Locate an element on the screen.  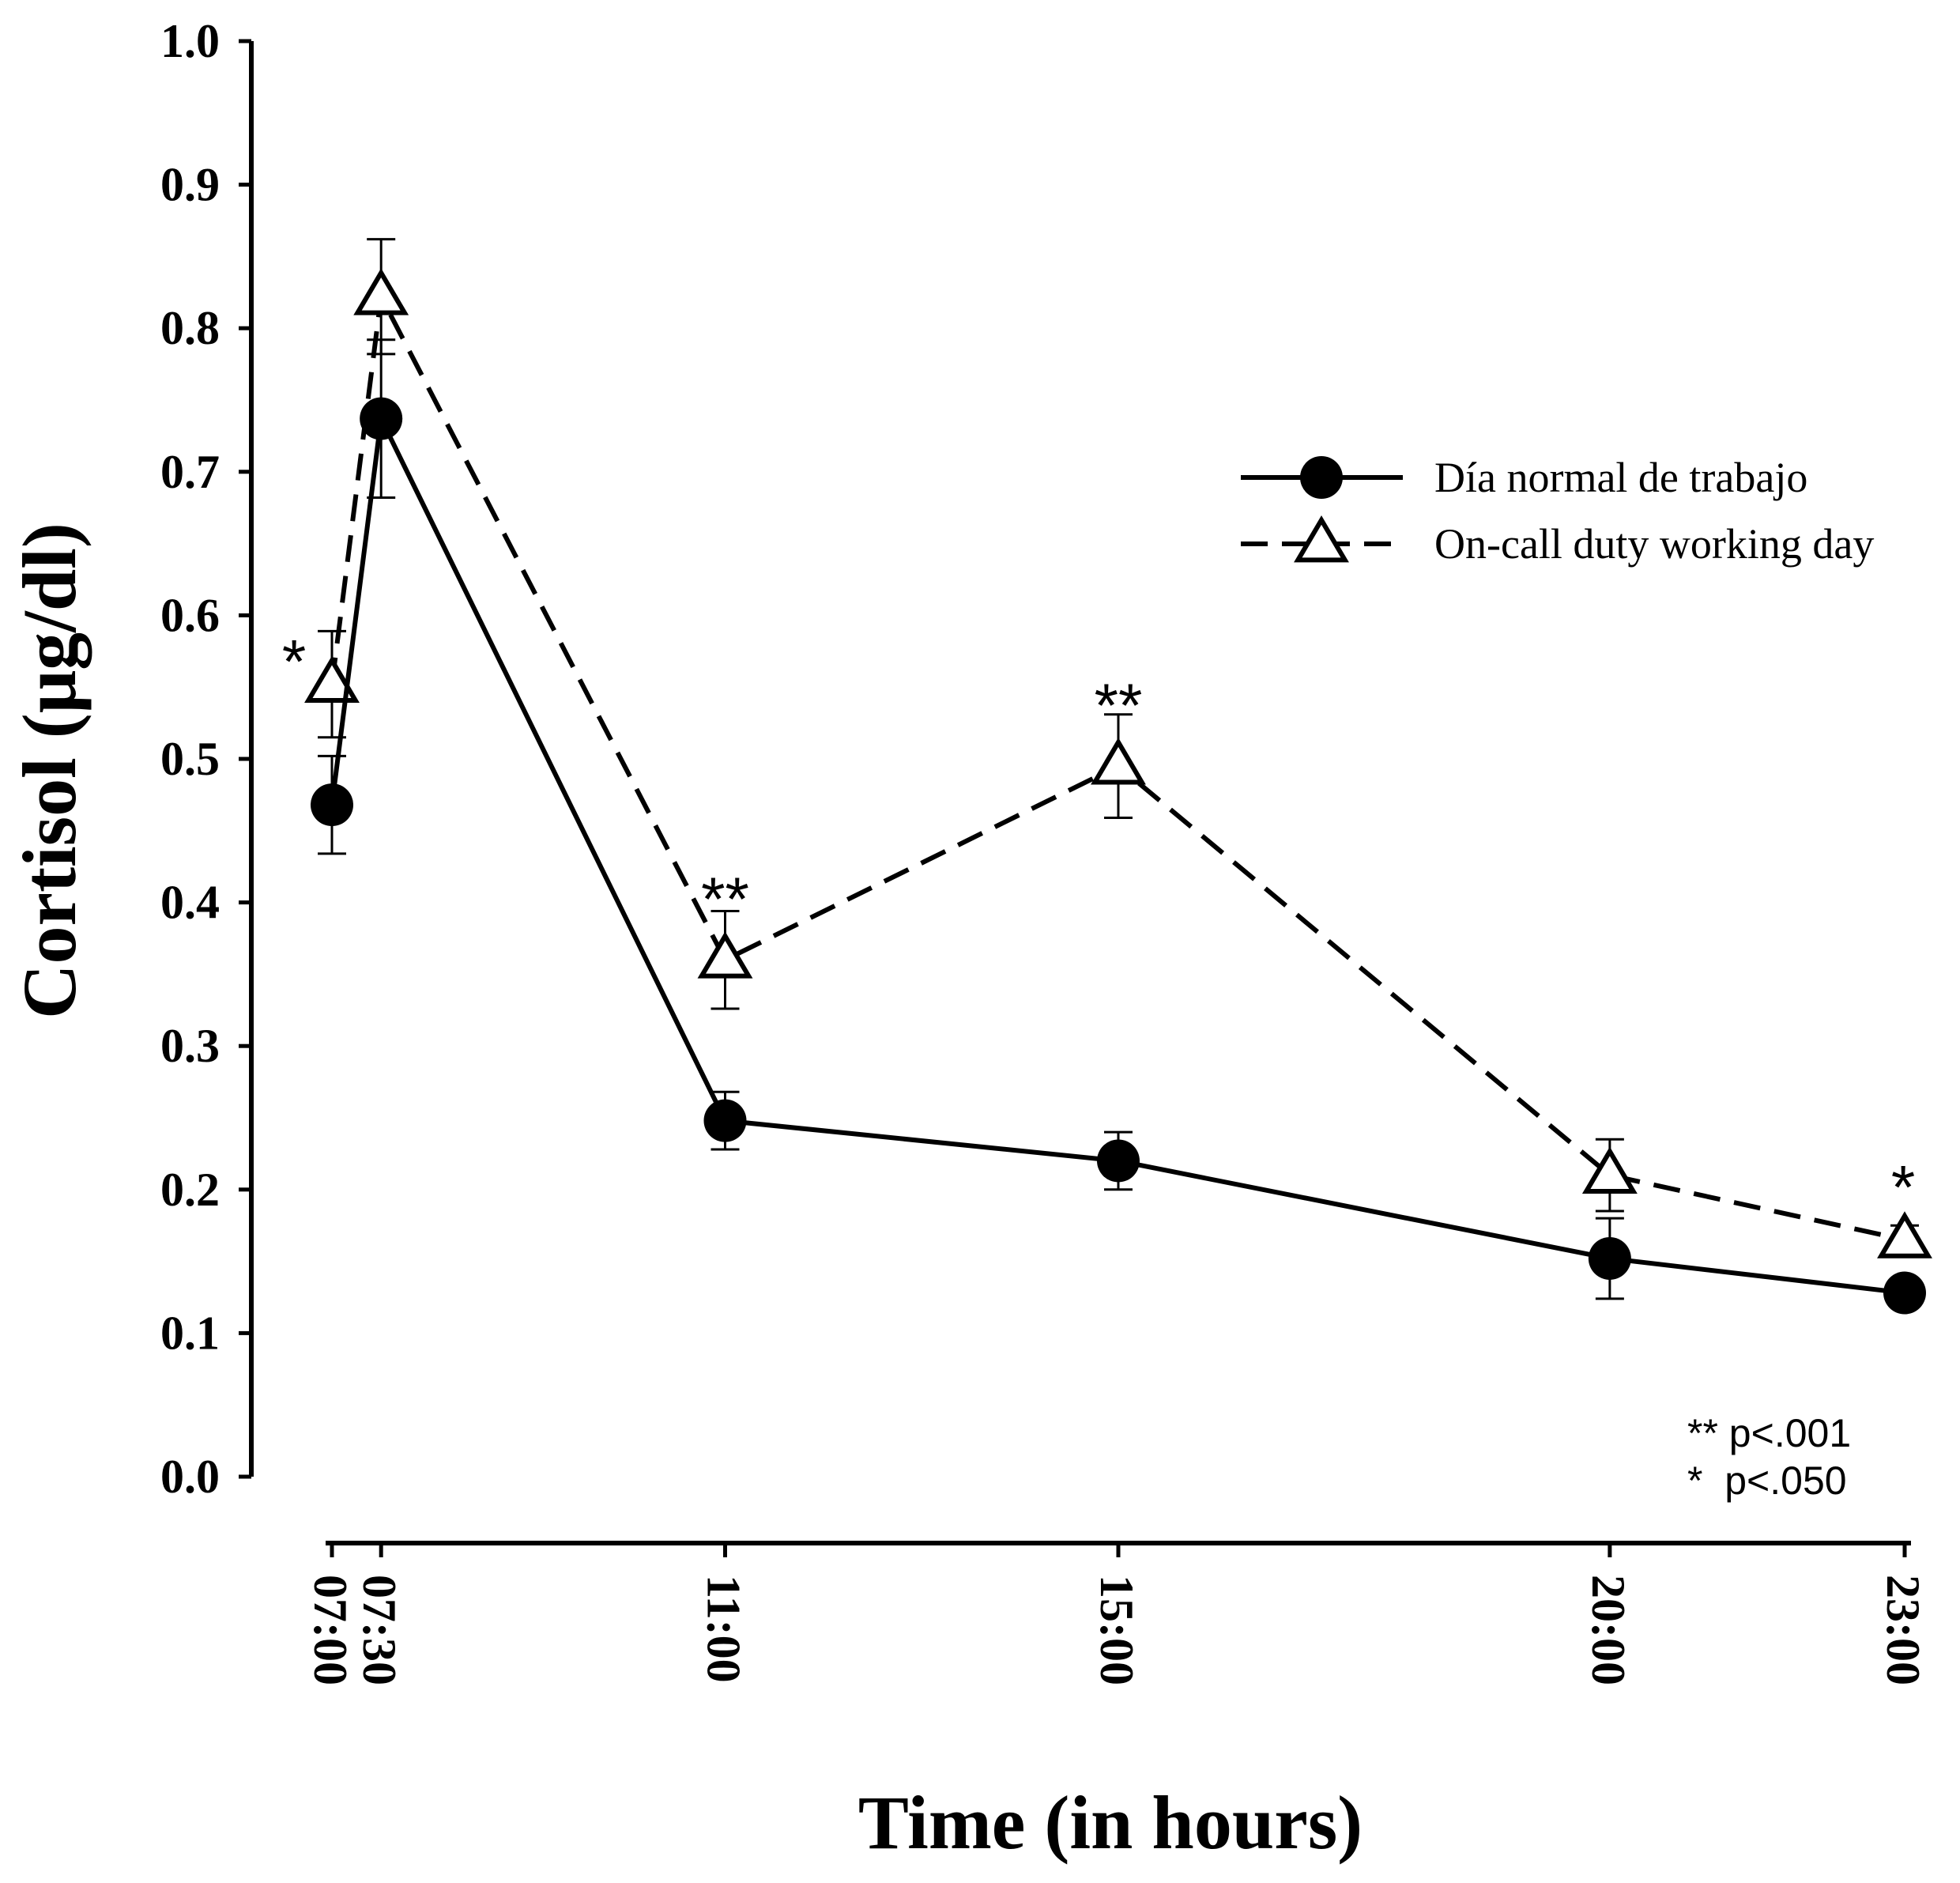
y-axis-title: Cortisol (μg/dl) is located at coordinates (49, 771).